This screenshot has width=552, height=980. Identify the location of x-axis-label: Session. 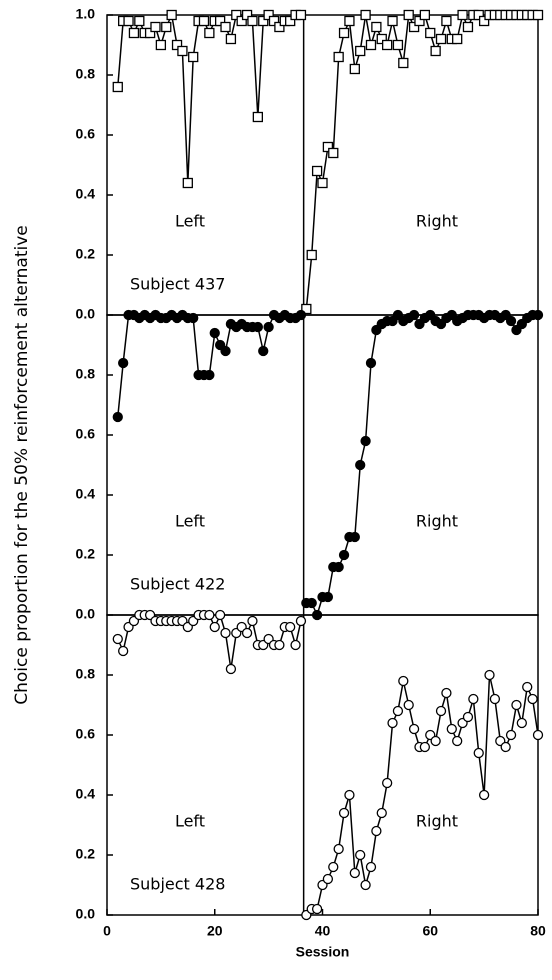
(323, 952).